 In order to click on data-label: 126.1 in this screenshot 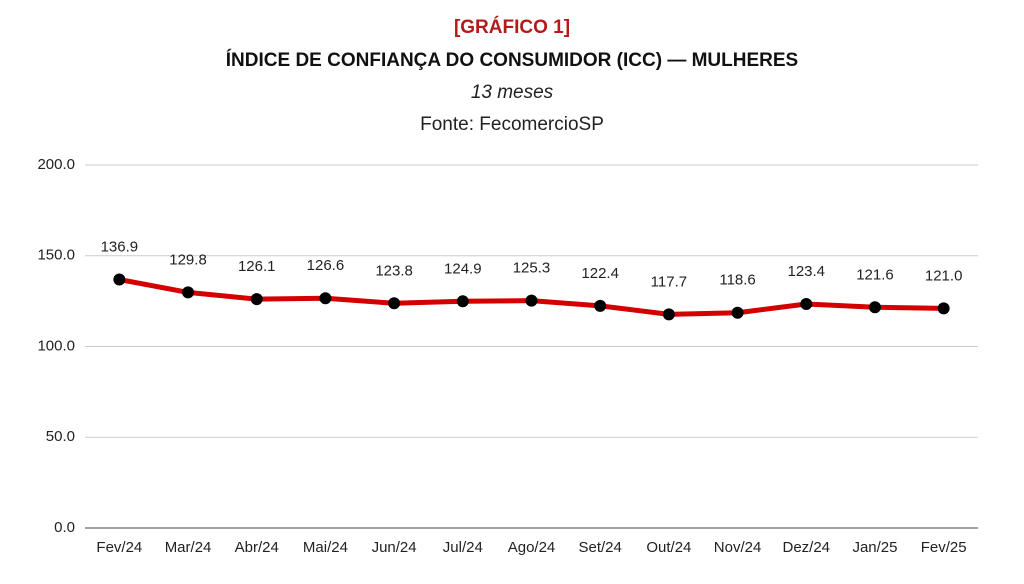, I will do `click(257, 266)`.